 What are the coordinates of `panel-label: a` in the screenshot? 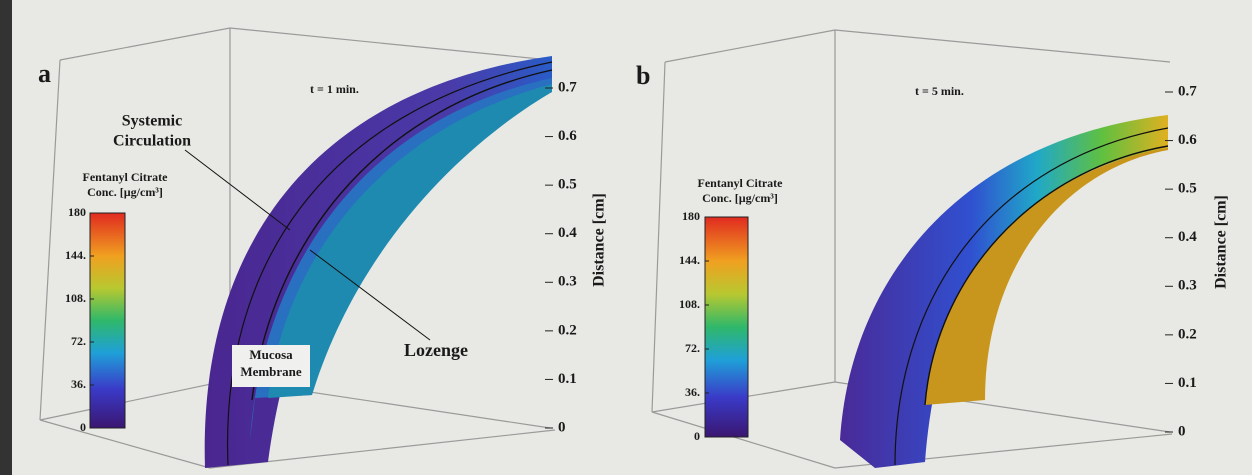 It's located at (44, 73).